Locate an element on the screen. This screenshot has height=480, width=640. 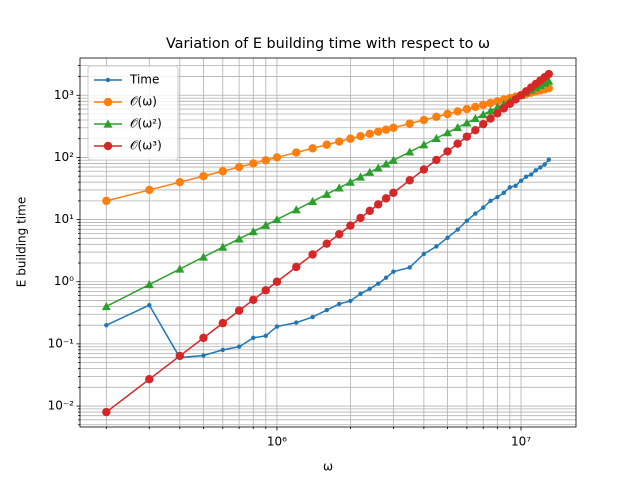
legend-label: 𝒪(ω³) is located at coordinates (146, 146).